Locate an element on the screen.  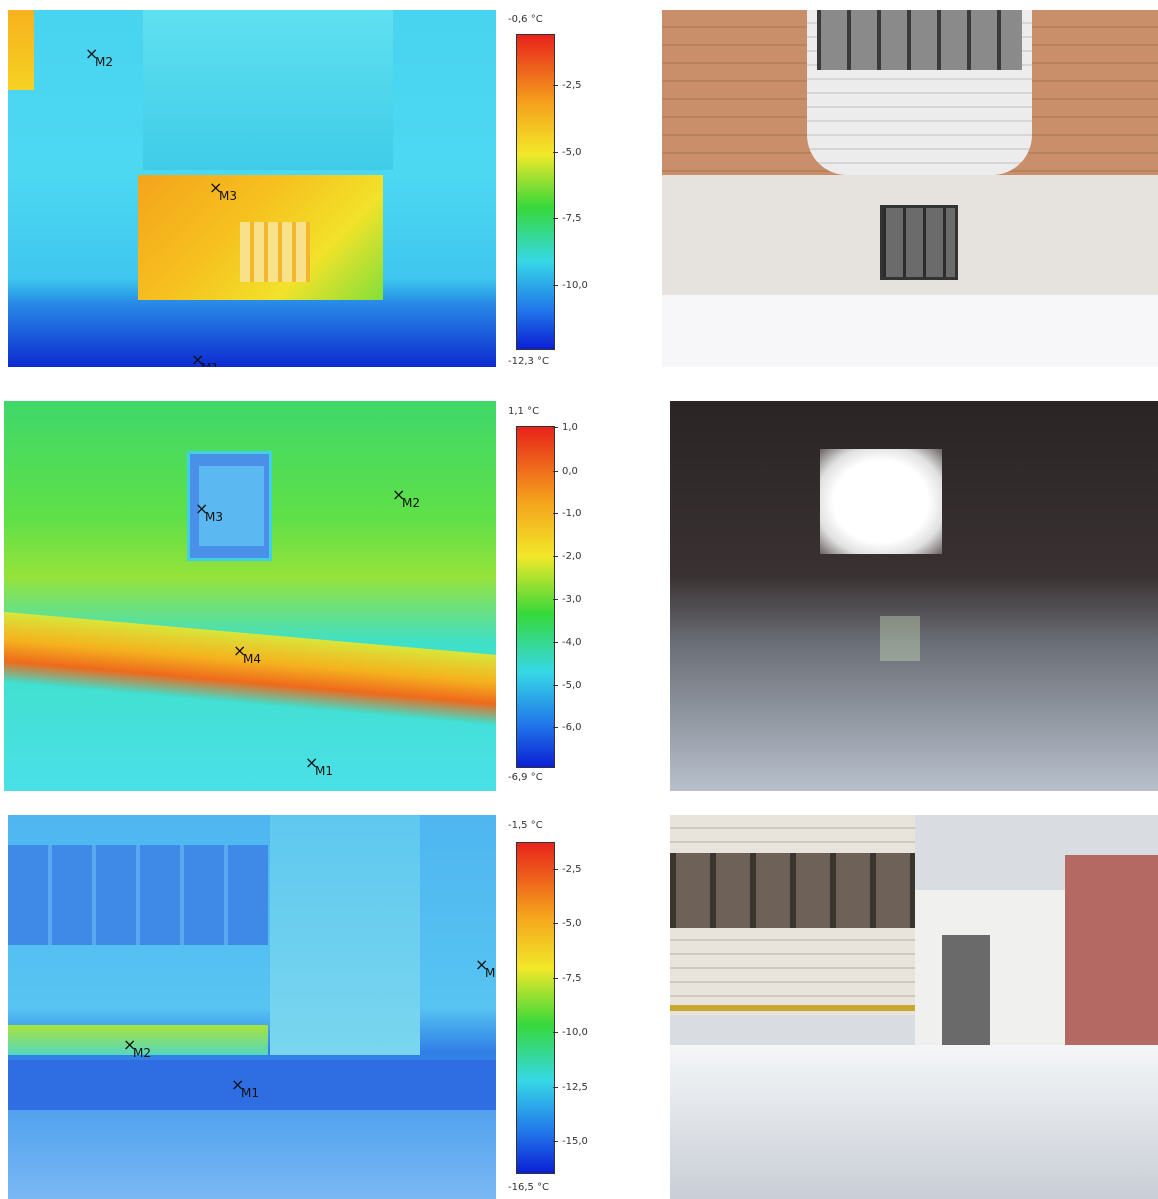
marker-label: M4 is located at coordinates (252, 659).